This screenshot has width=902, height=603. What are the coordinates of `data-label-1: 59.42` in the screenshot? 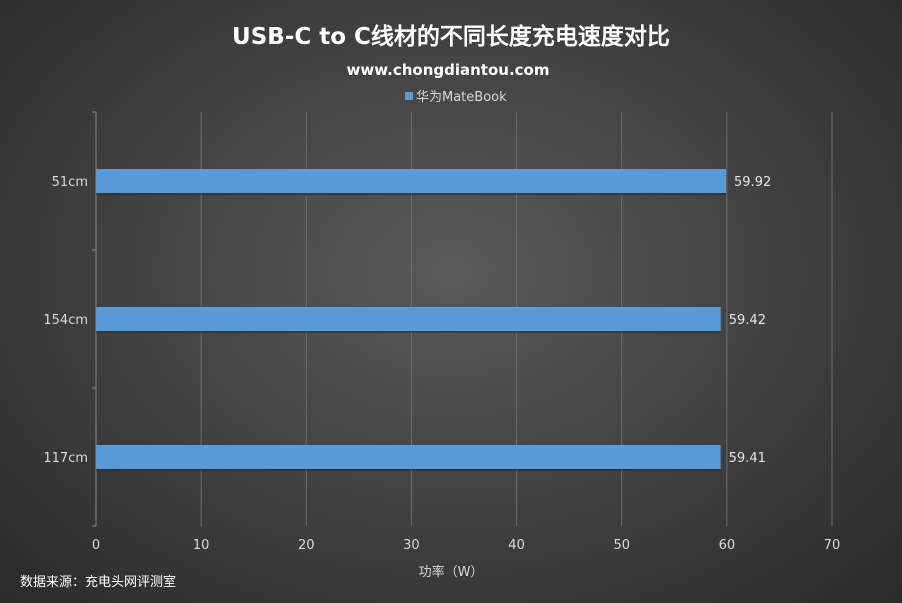 It's located at (747, 320).